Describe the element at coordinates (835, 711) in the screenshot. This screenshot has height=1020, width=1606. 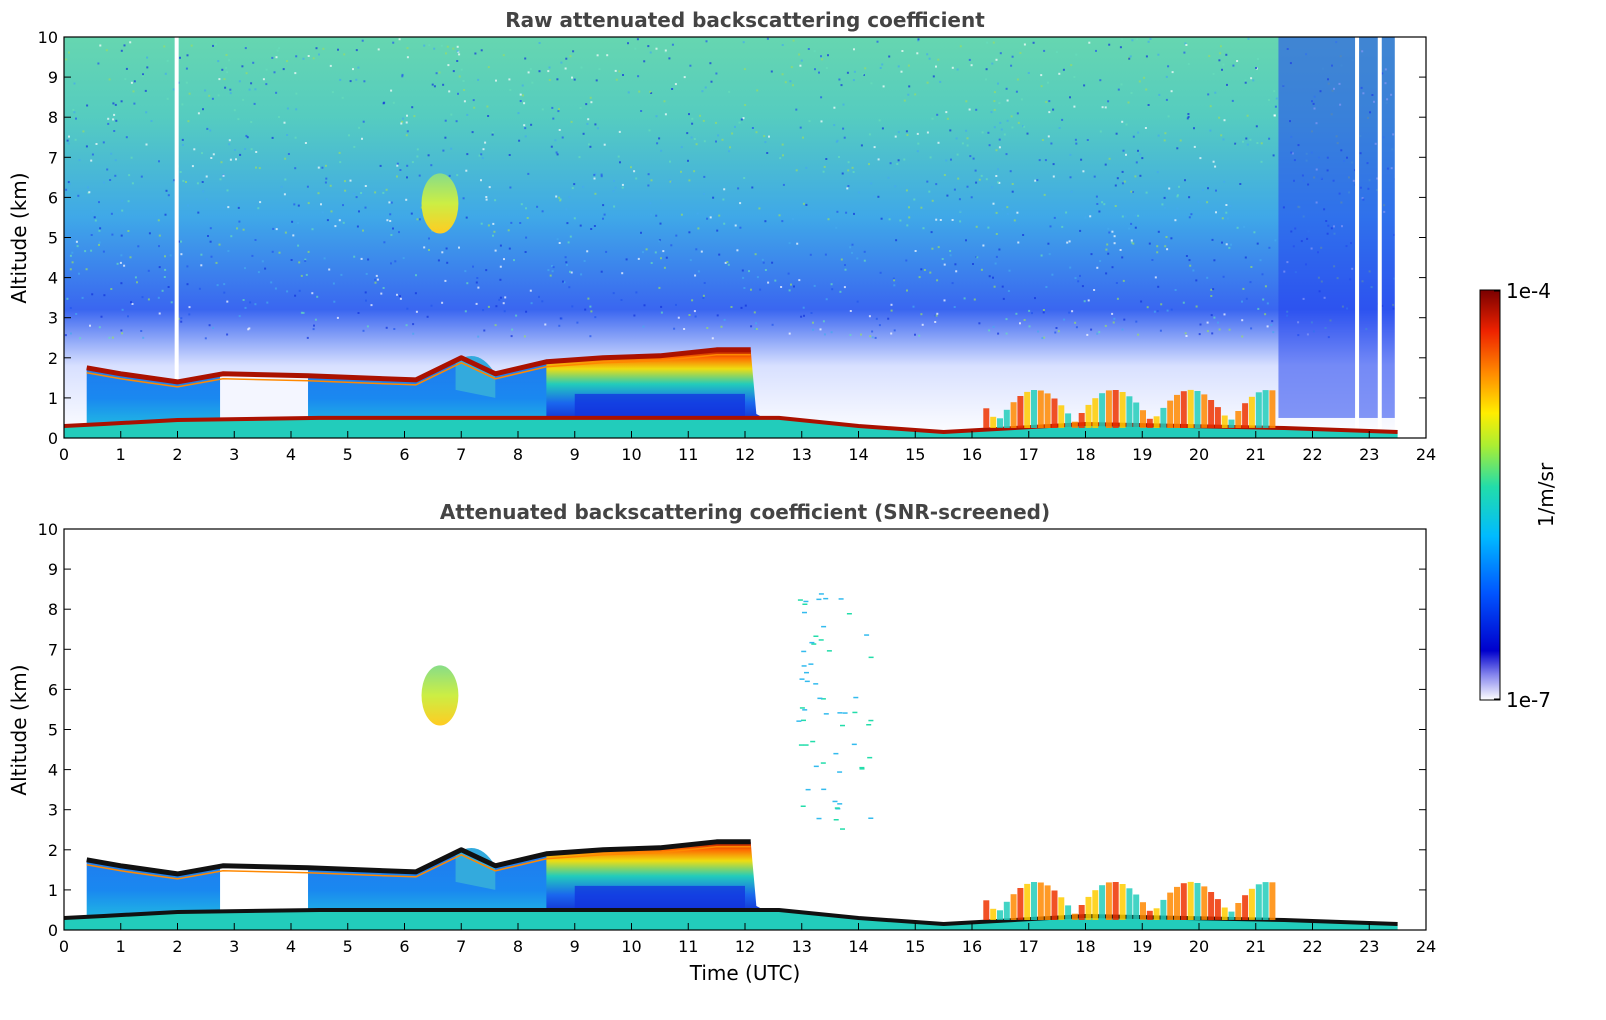
I see `sparse-detections` at that location.